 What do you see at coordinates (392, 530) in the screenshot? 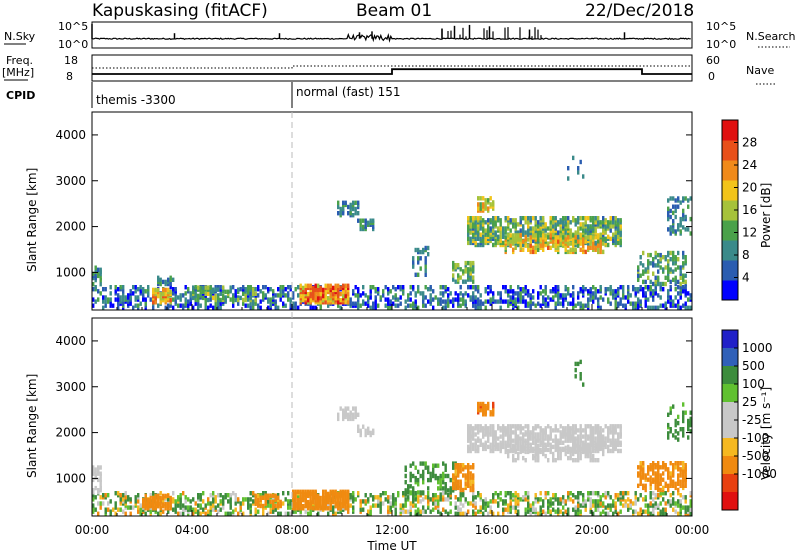
I see `x-tick-label: 12:00` at bounding box center [392, 530].